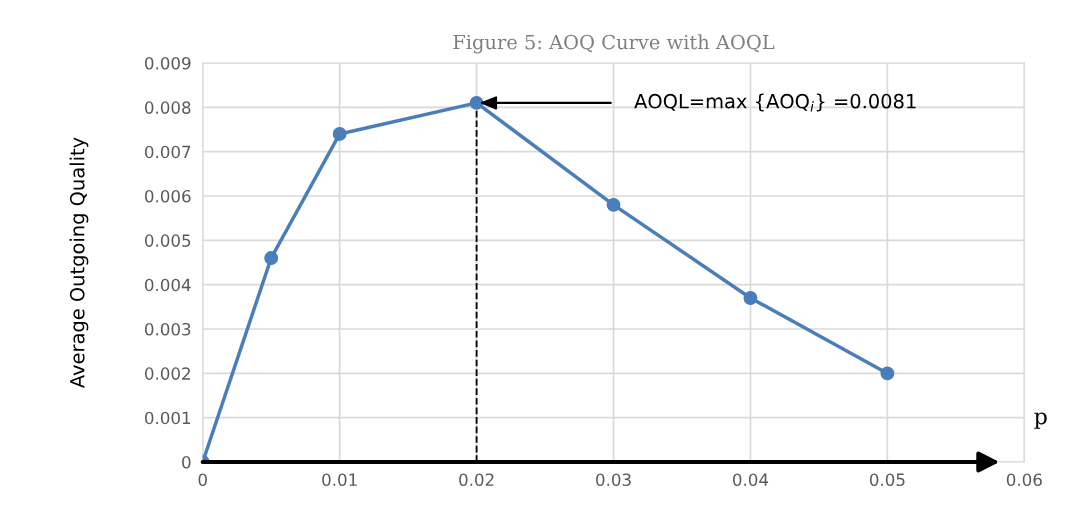 This screenshot has height=525, width=1067. What do you see at coordinates (775, 102) in the screenshot?
I see `annotation: AOQL=max {AOQ$_{i}$} =0.0081` at bounding box center [775, 102].